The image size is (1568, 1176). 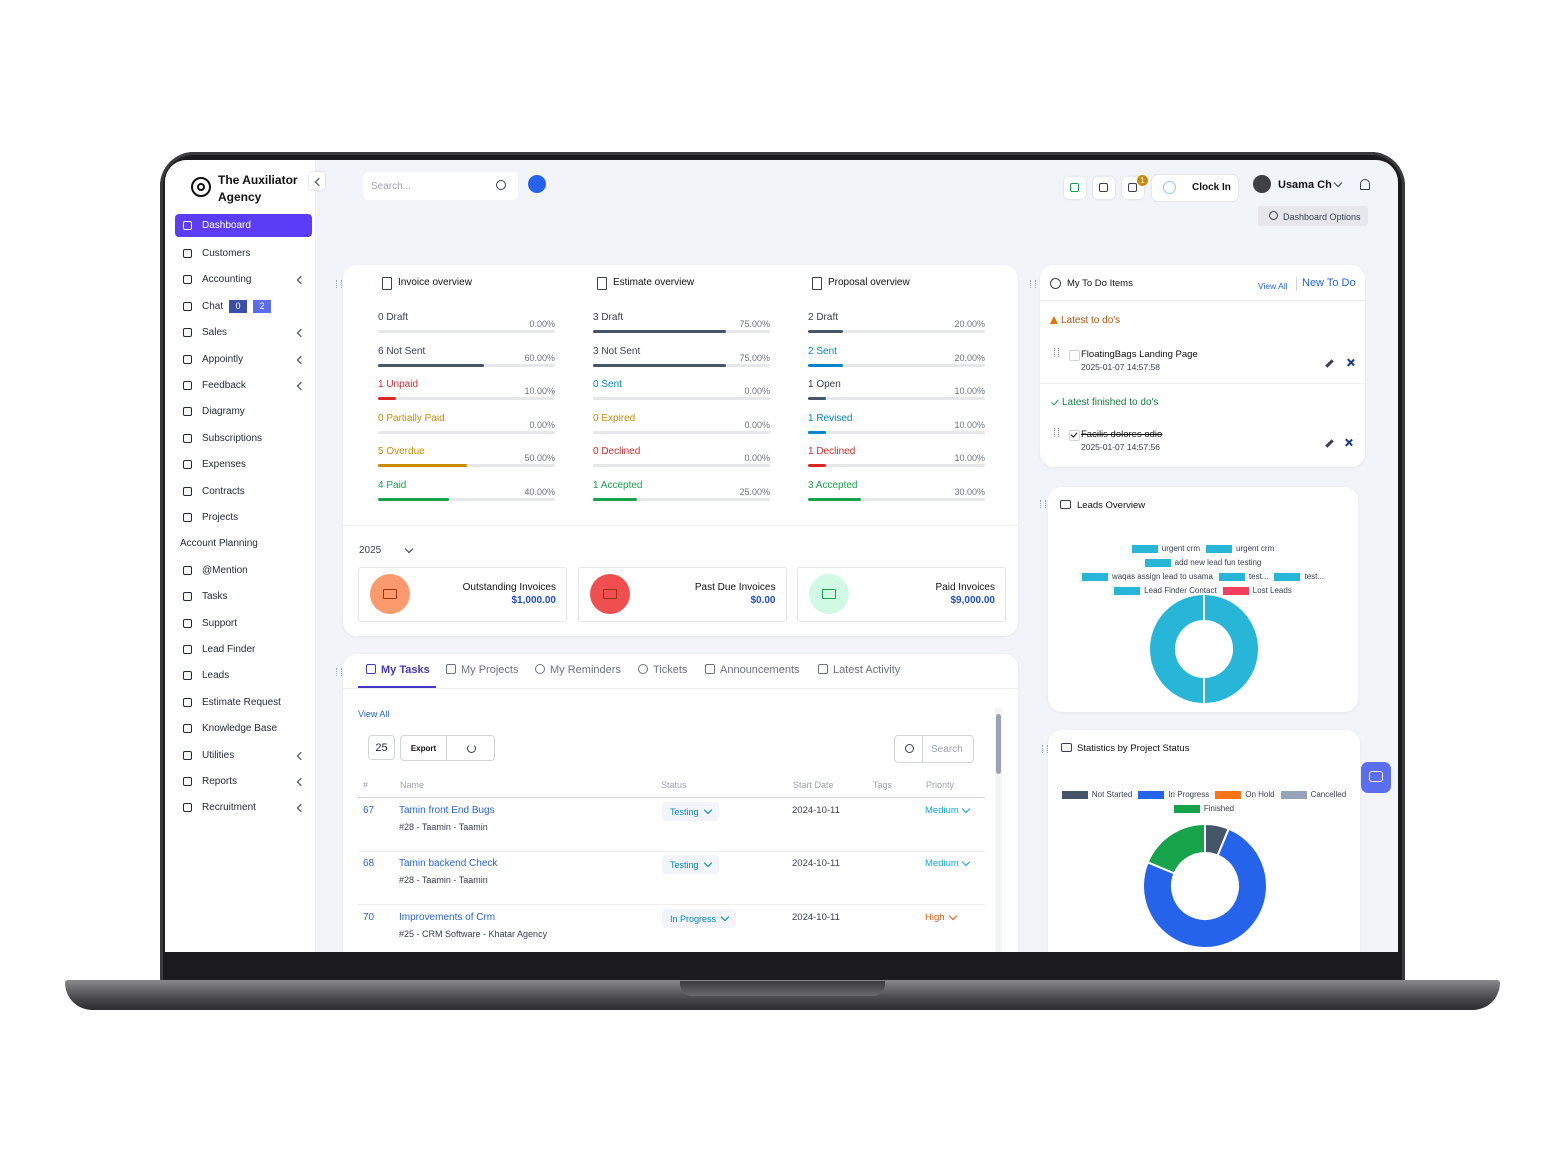 I want to click on overview-row-percent: 60.00%, so click(x=539, y=357).